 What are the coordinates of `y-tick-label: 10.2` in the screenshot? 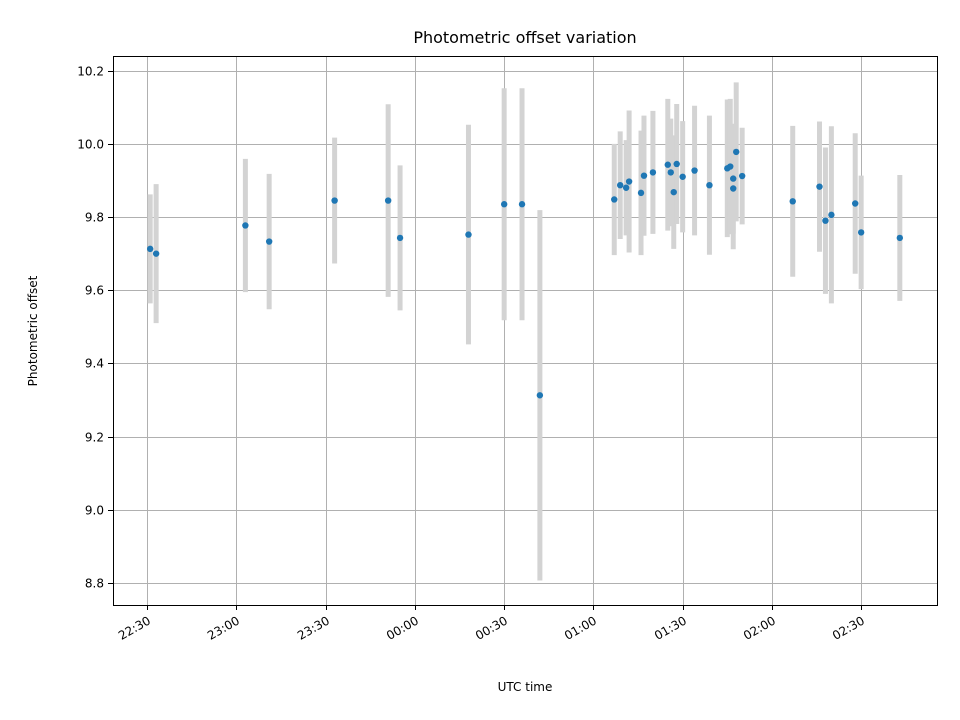 It's located at (90, 72).